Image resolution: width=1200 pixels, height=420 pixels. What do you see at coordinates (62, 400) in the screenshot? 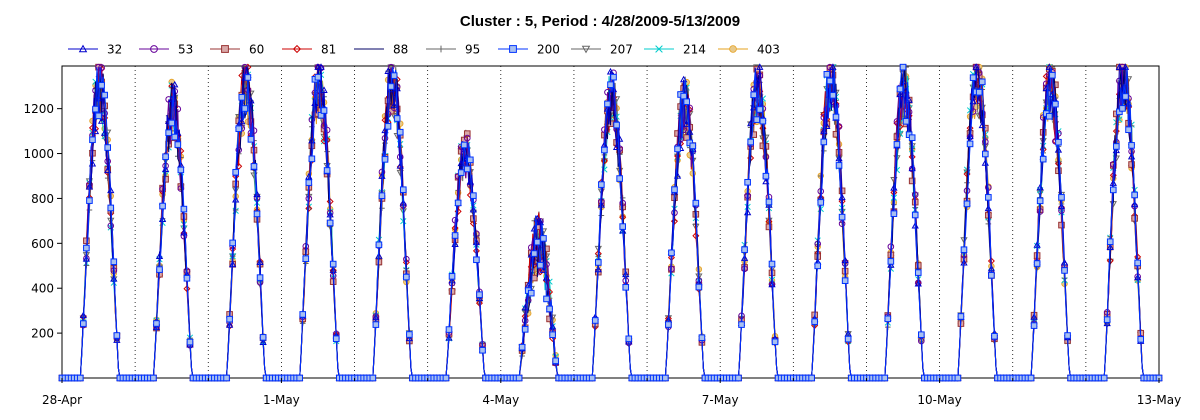
I see `x-tick-label: 28-Apr` at bounding box center [62, 400].